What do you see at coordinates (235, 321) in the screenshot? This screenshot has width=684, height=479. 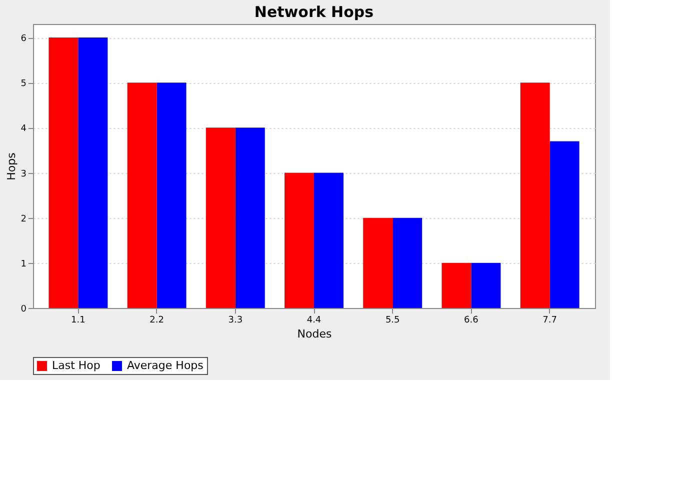 I see `x-tick-label: 3.3` at bounding box center [235, 321].